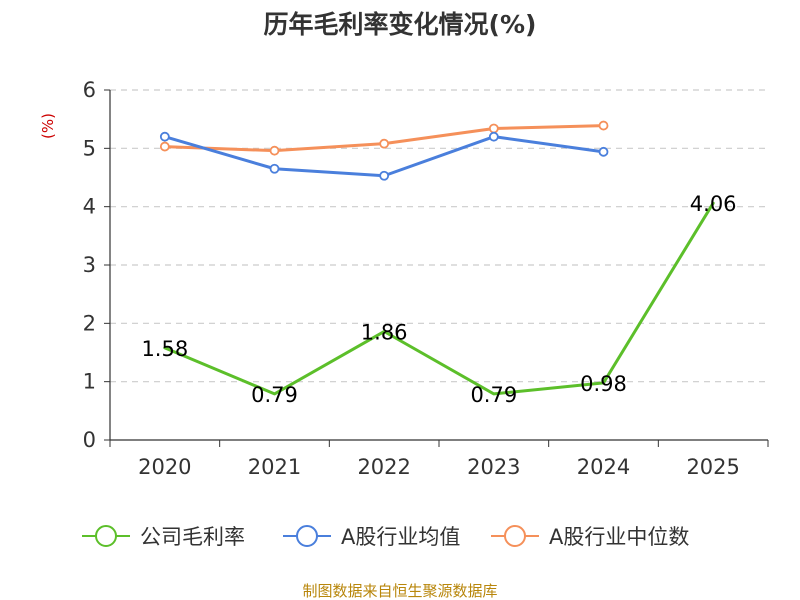 The width and height of the screenshot is (800, 600). I want to click on y-axis-unit: (%), so click(48, 126).